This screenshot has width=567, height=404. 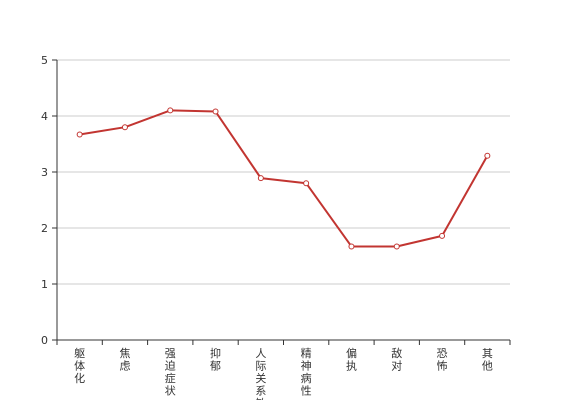 What do you see at coordinates (170, 372) in the screenshot?
I see `x-tick-label: 强迫症状` at bounding box center [170, 372].